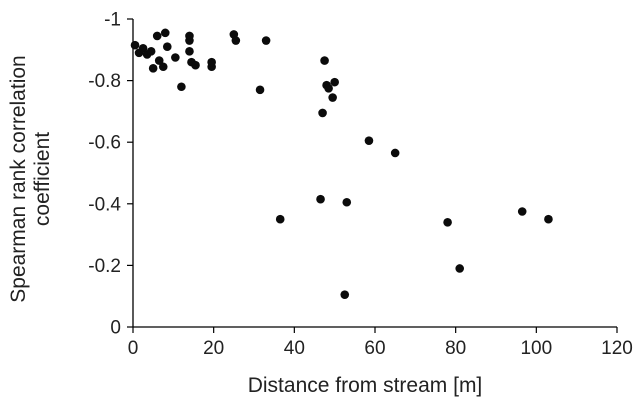  I want to click on y-tick-label: -1, so click(112, 20).